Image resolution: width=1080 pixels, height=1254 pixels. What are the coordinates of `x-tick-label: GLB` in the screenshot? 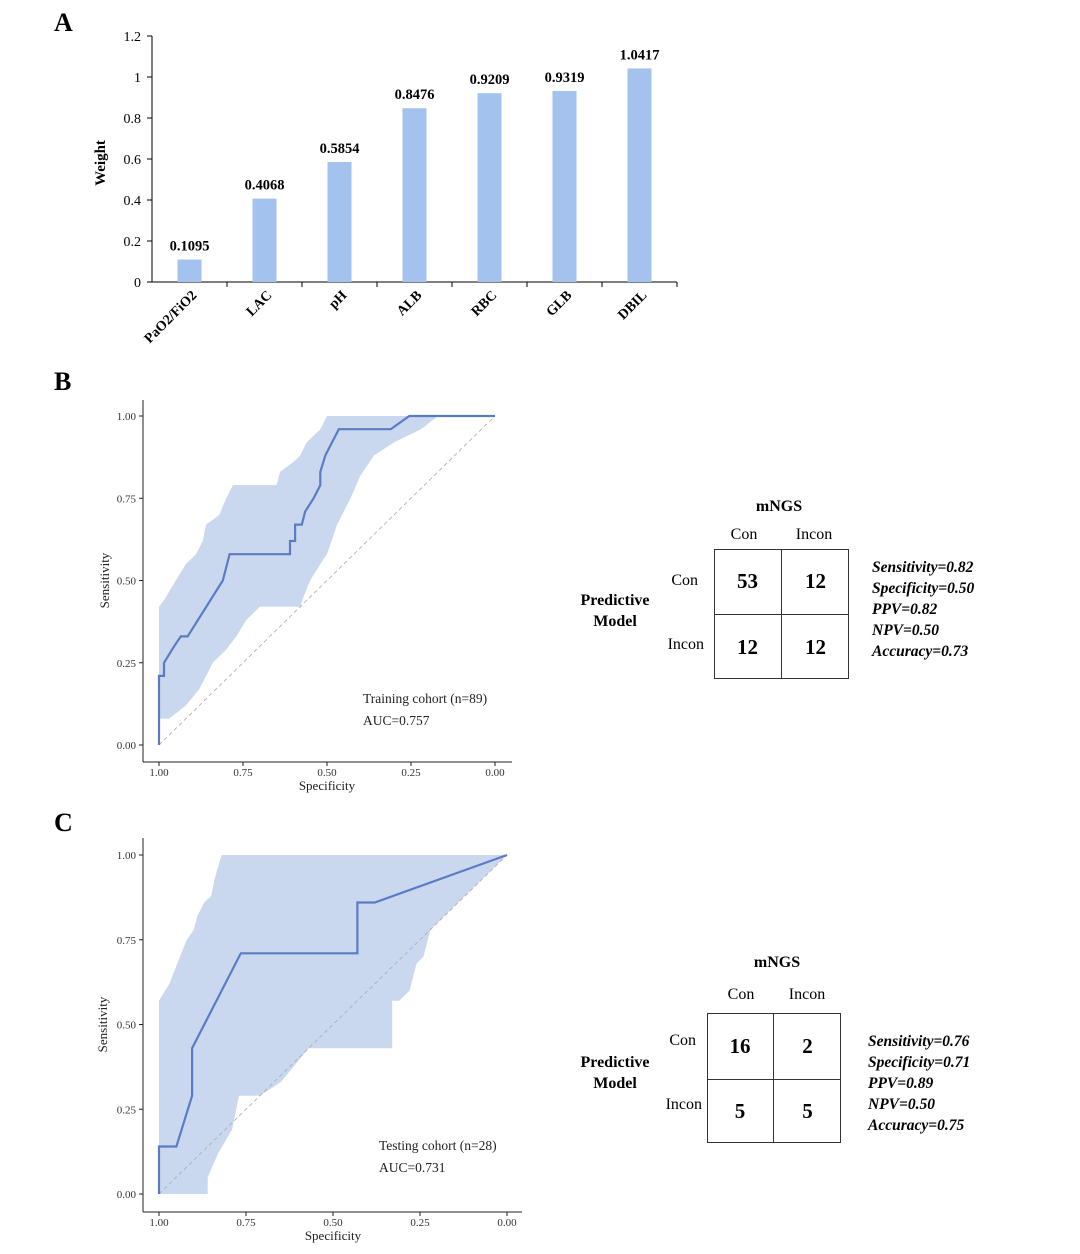 It's located at (560, 304).